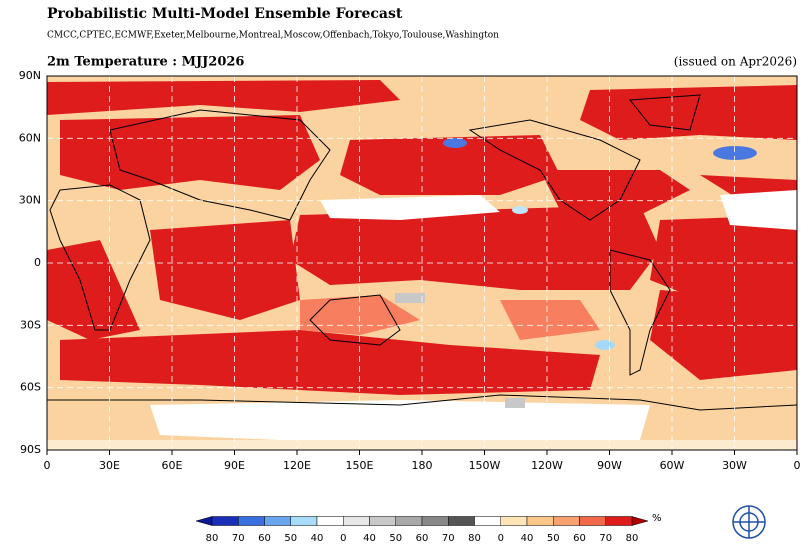  Describe the element at coordinates (609, 465) in the screenshot. I see `lon-label: 90W` at that location.